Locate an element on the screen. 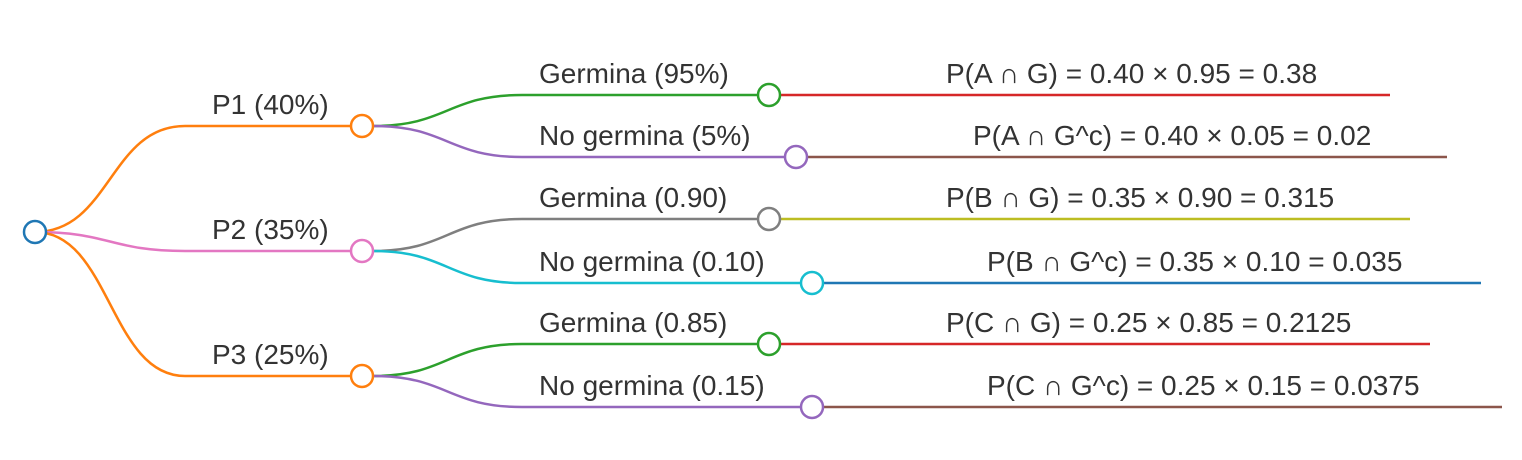 Image resolution: width=1522 pixels, height=460 pixels. edge-p3-no-germina is located at coordinates (586, 391).